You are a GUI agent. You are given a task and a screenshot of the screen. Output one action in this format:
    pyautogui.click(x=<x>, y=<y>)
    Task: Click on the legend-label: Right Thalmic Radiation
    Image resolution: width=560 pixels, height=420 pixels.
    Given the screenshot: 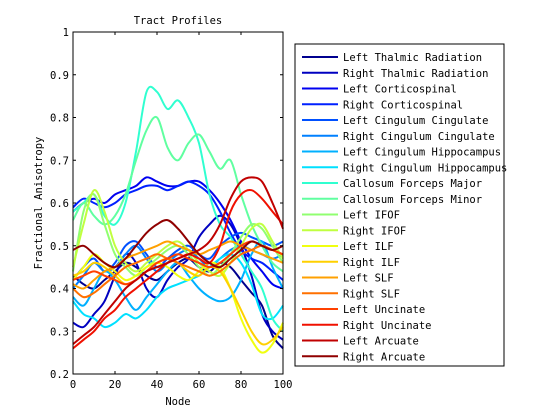 What is the action you would take?
    pyautogui.click(x=415, y=74)
    